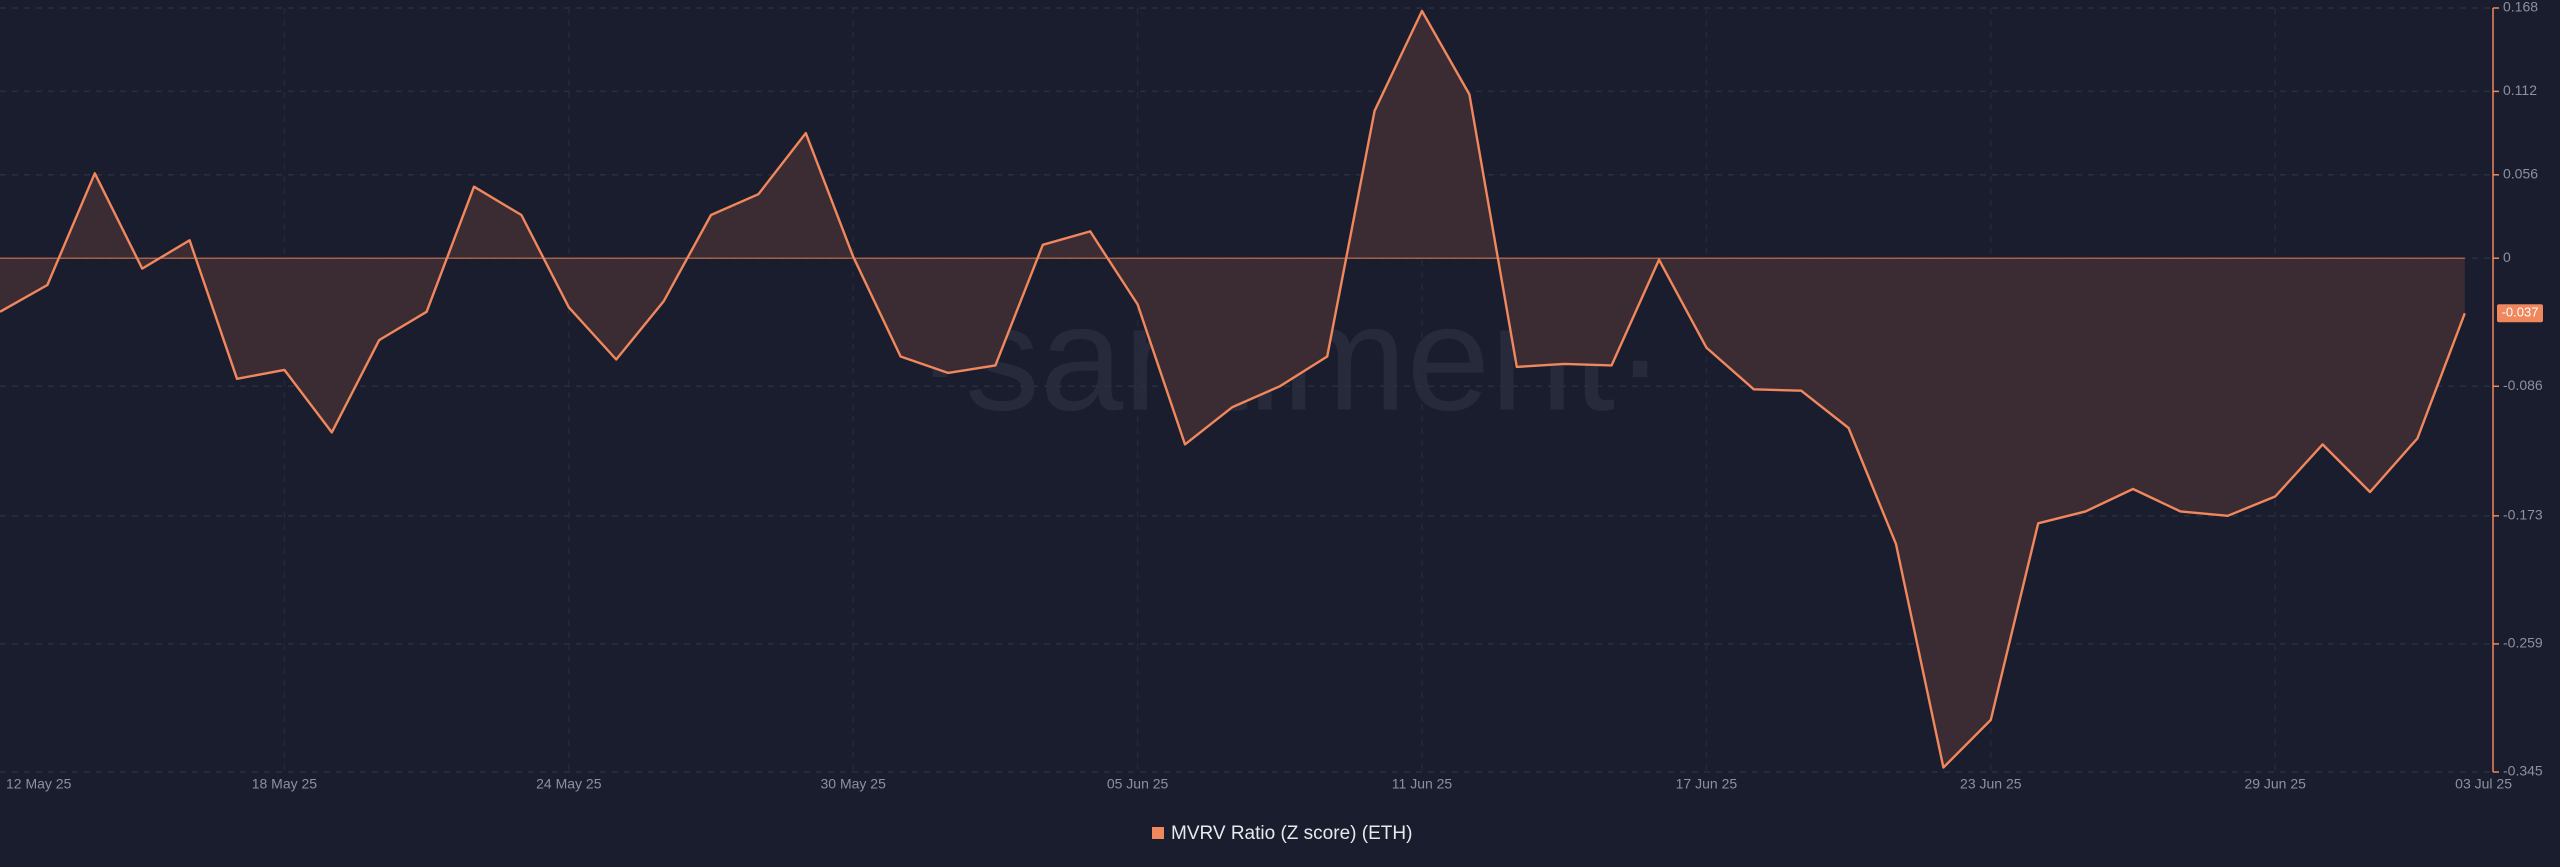 The image size is (2560, 867). I want to click on y-tick-label: -0.259, so click(2523, 643).